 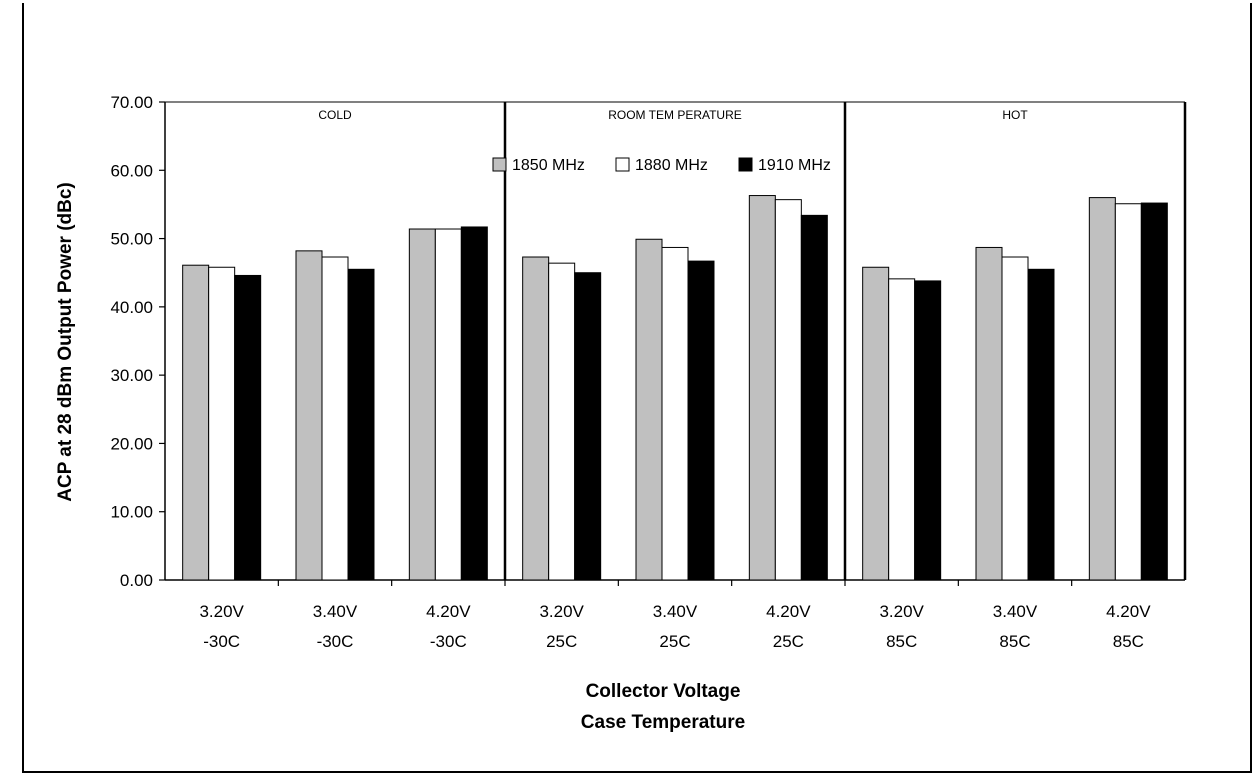 What do you see at coordinates (131, 443) in the screenshot?
I see `y-tick-label: 20.00` at bounding box center [131, 443].